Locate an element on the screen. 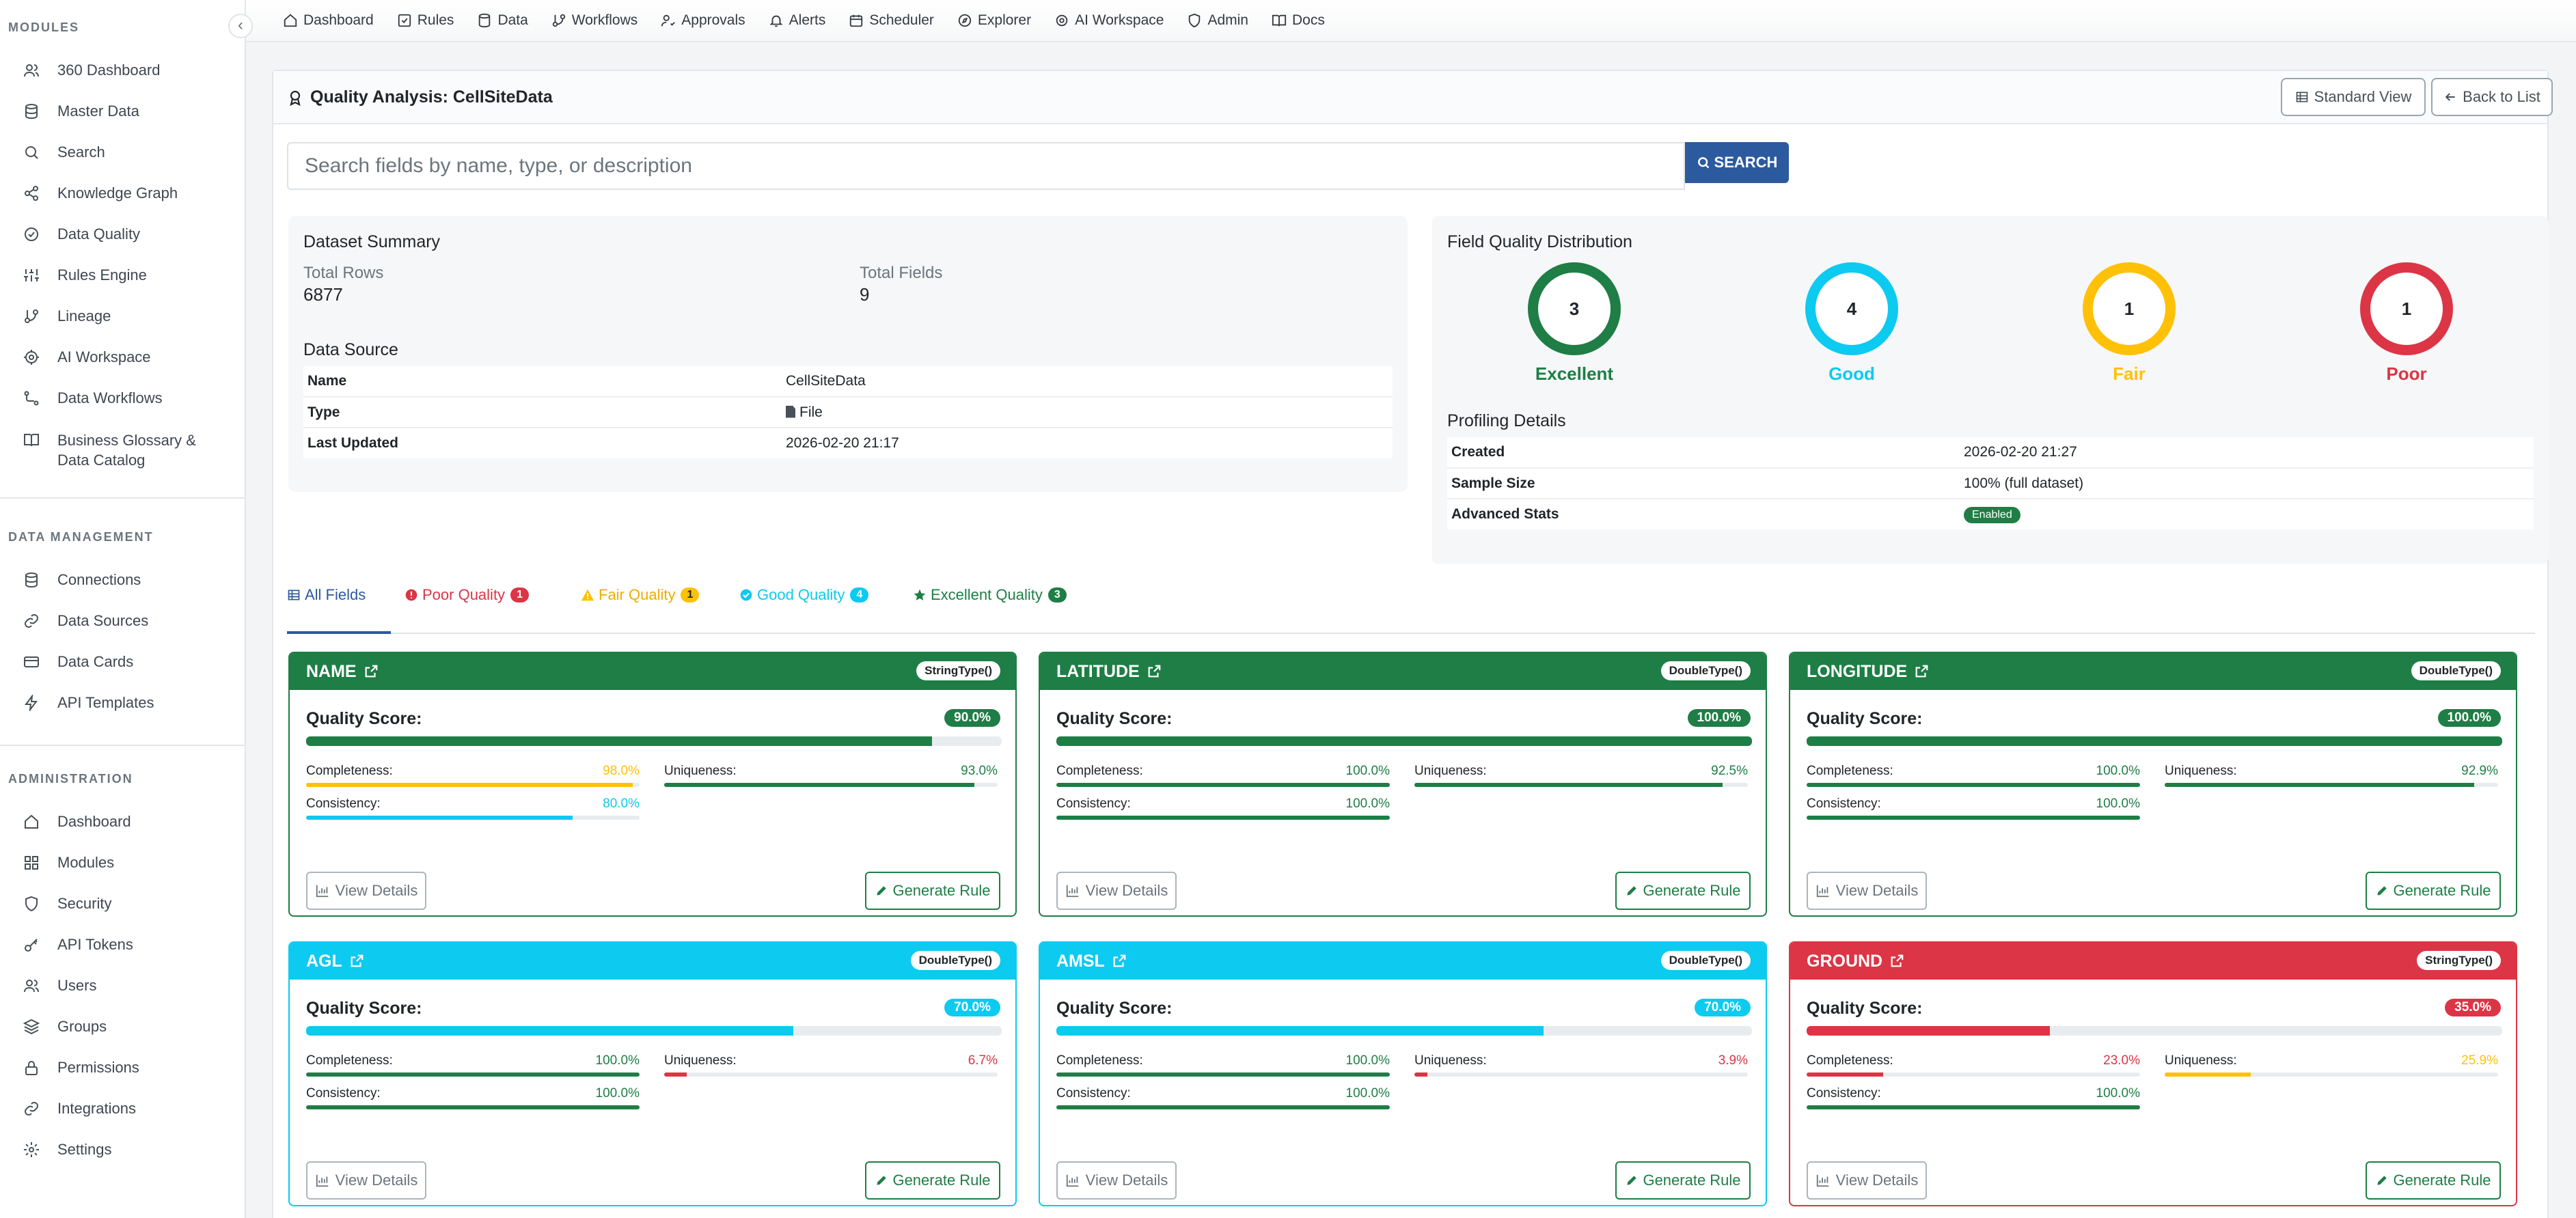 Image resolution: width=2576 pixels, height=1218 pixels. git-branch-icon is located at coordinates (558, 20).